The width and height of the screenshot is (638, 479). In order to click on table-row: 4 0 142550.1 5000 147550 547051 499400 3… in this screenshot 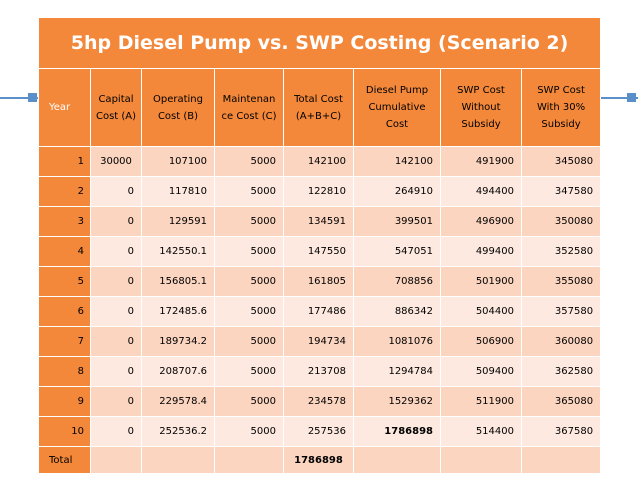, I will do `click(320, 251)`.